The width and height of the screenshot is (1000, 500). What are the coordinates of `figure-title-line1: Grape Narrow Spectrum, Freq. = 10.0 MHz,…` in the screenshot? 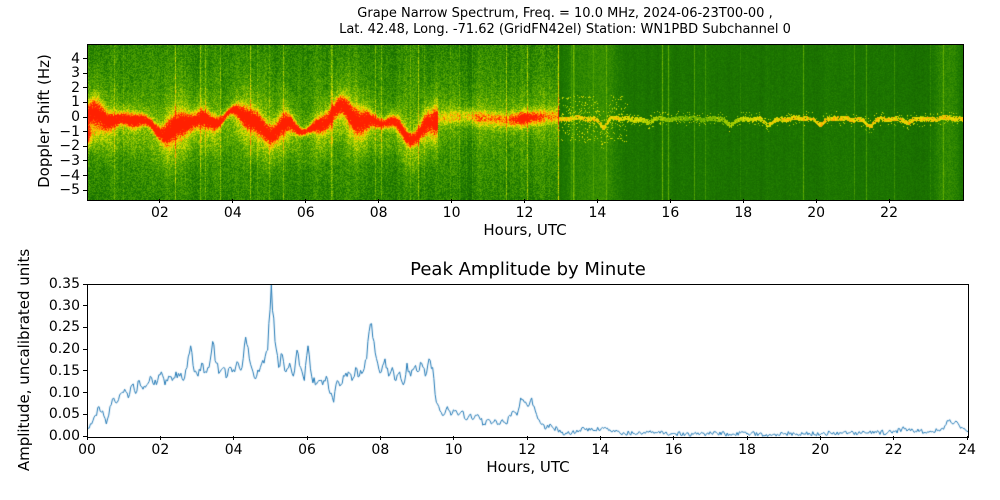 It's located at (565, 13).